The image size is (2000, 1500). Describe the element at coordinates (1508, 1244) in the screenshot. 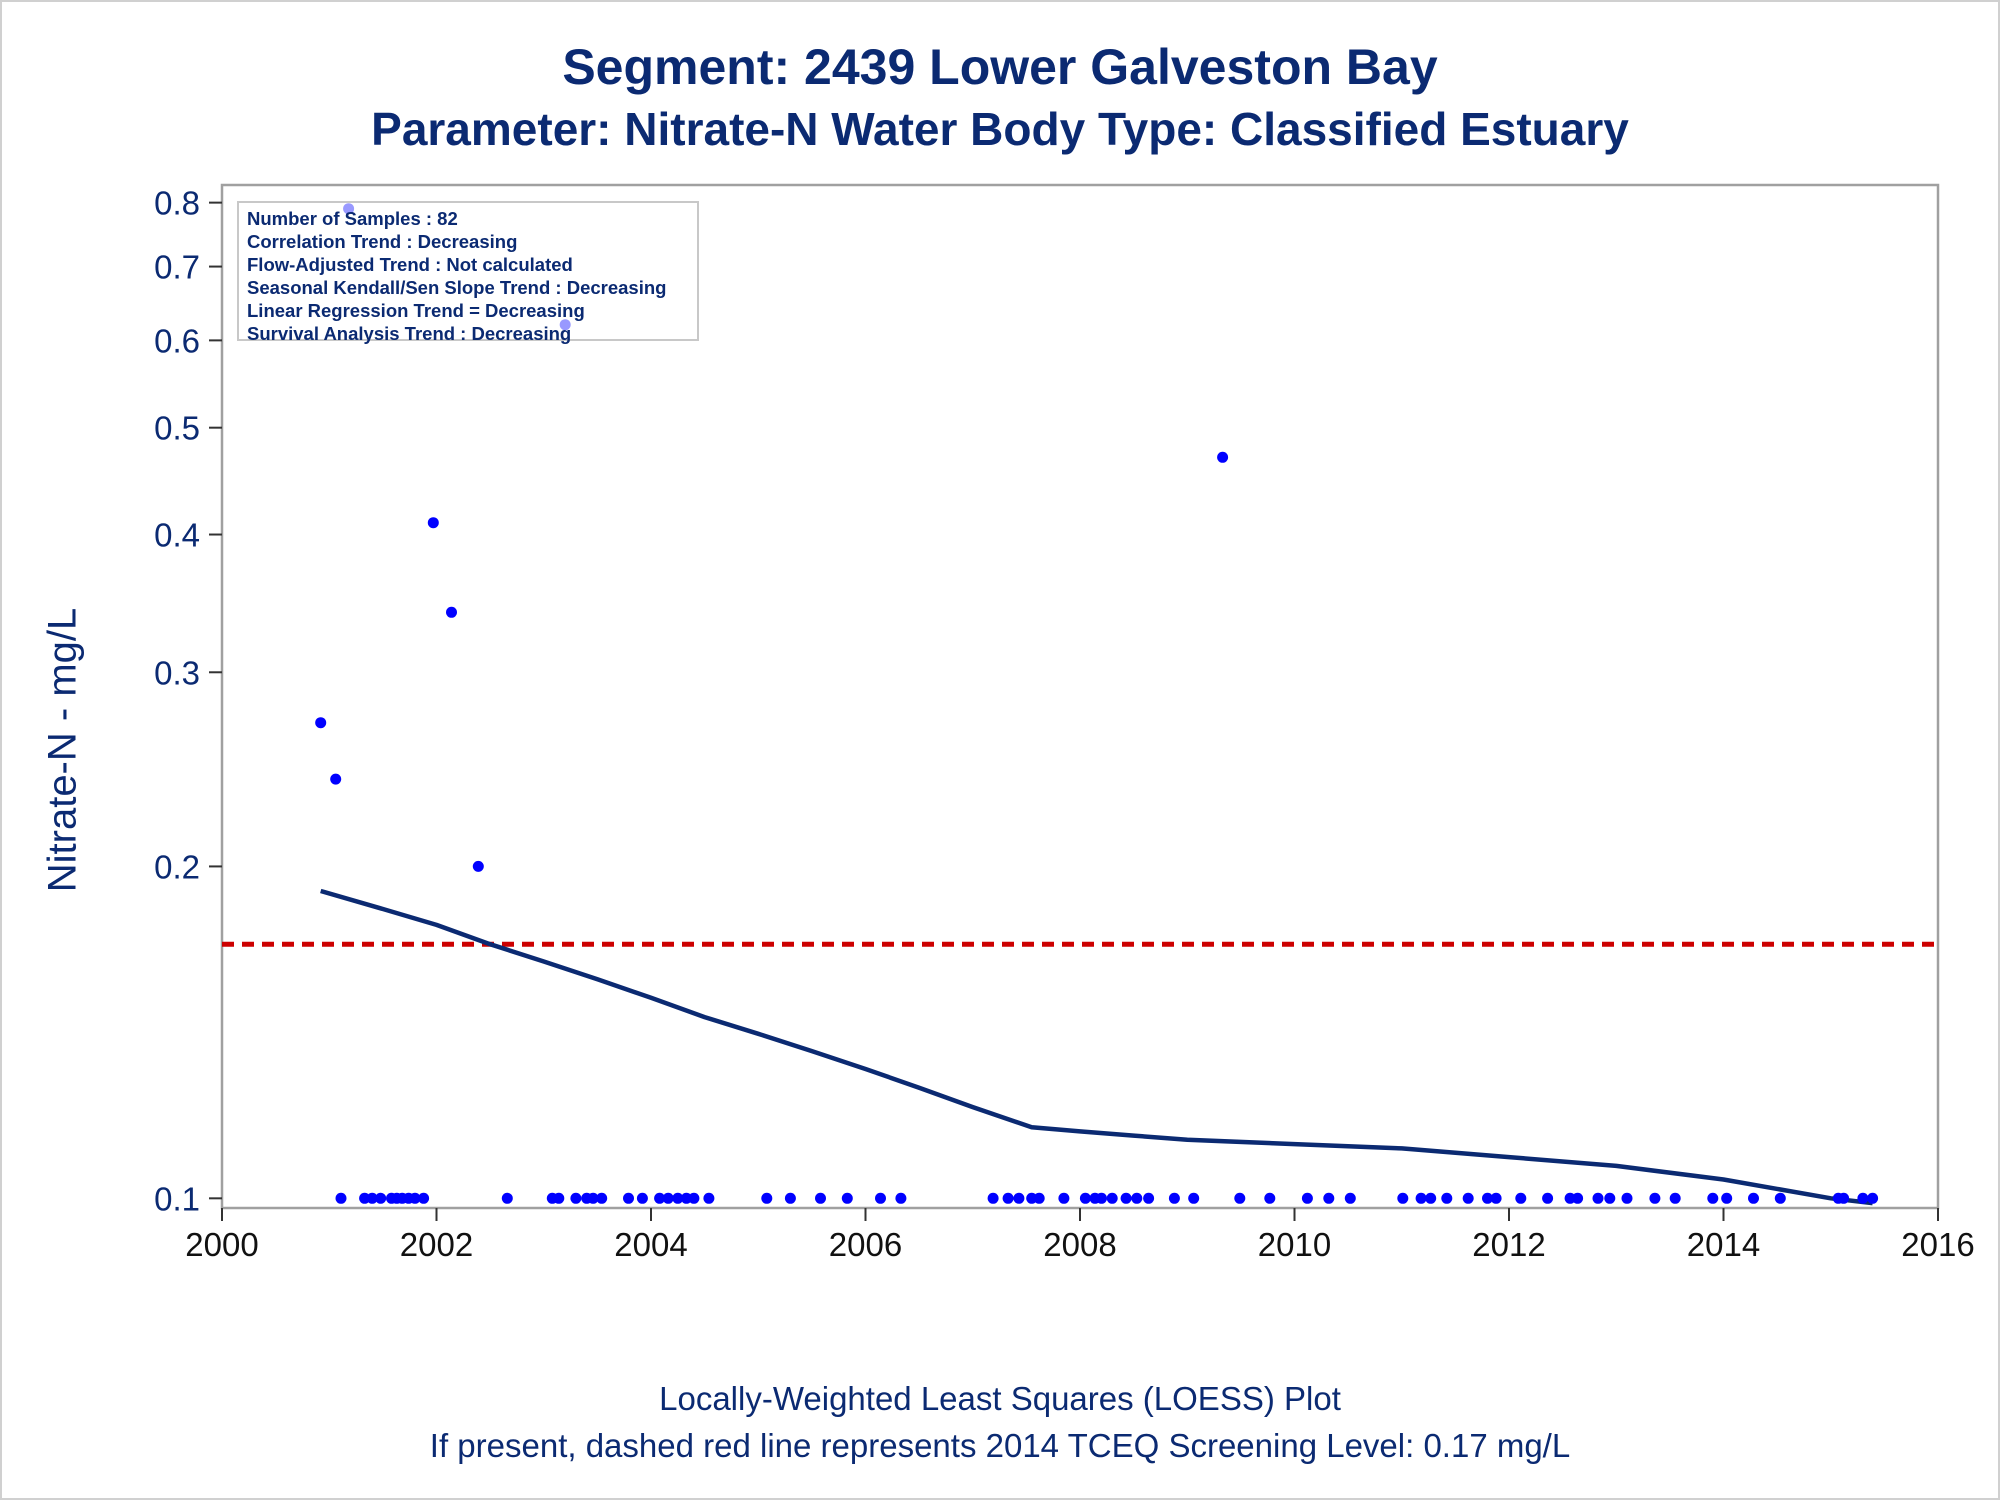

I see `x-tick-label-2012: 2012` at that location.